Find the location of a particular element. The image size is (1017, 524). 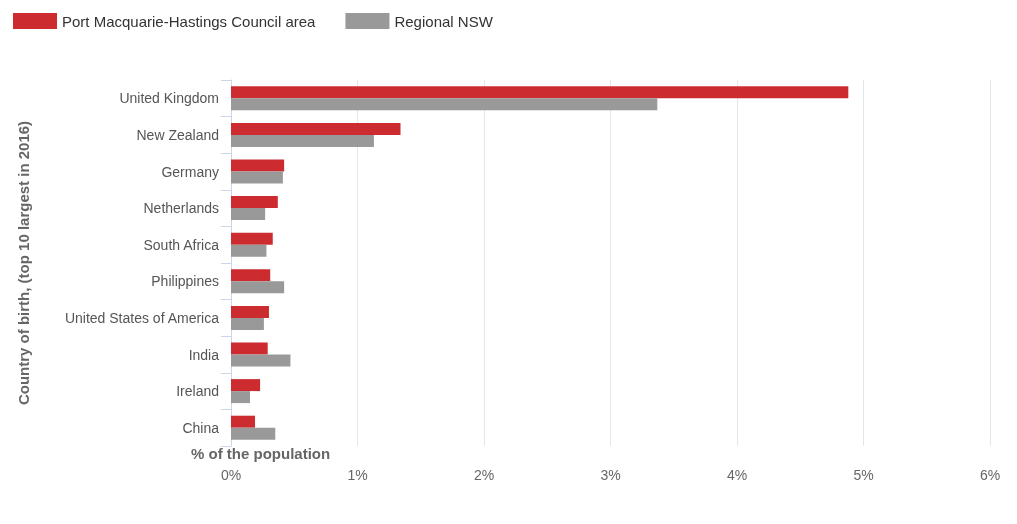

y-tick-label: Netherlands is located at coordinates (181, 208).